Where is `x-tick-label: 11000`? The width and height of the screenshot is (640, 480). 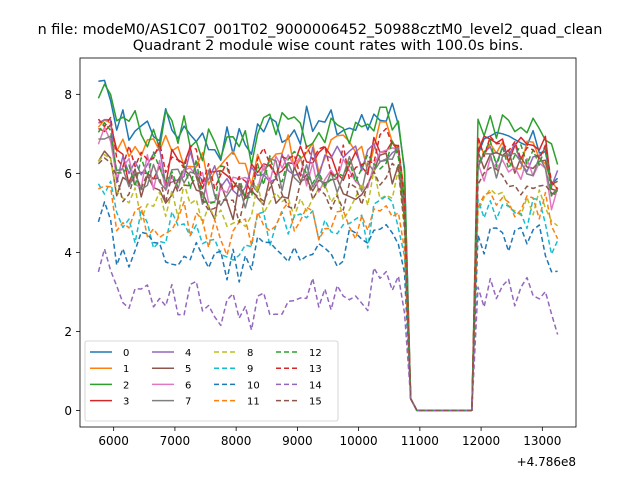 x-tick-label: 11000 is located at coordinates (420, 441).